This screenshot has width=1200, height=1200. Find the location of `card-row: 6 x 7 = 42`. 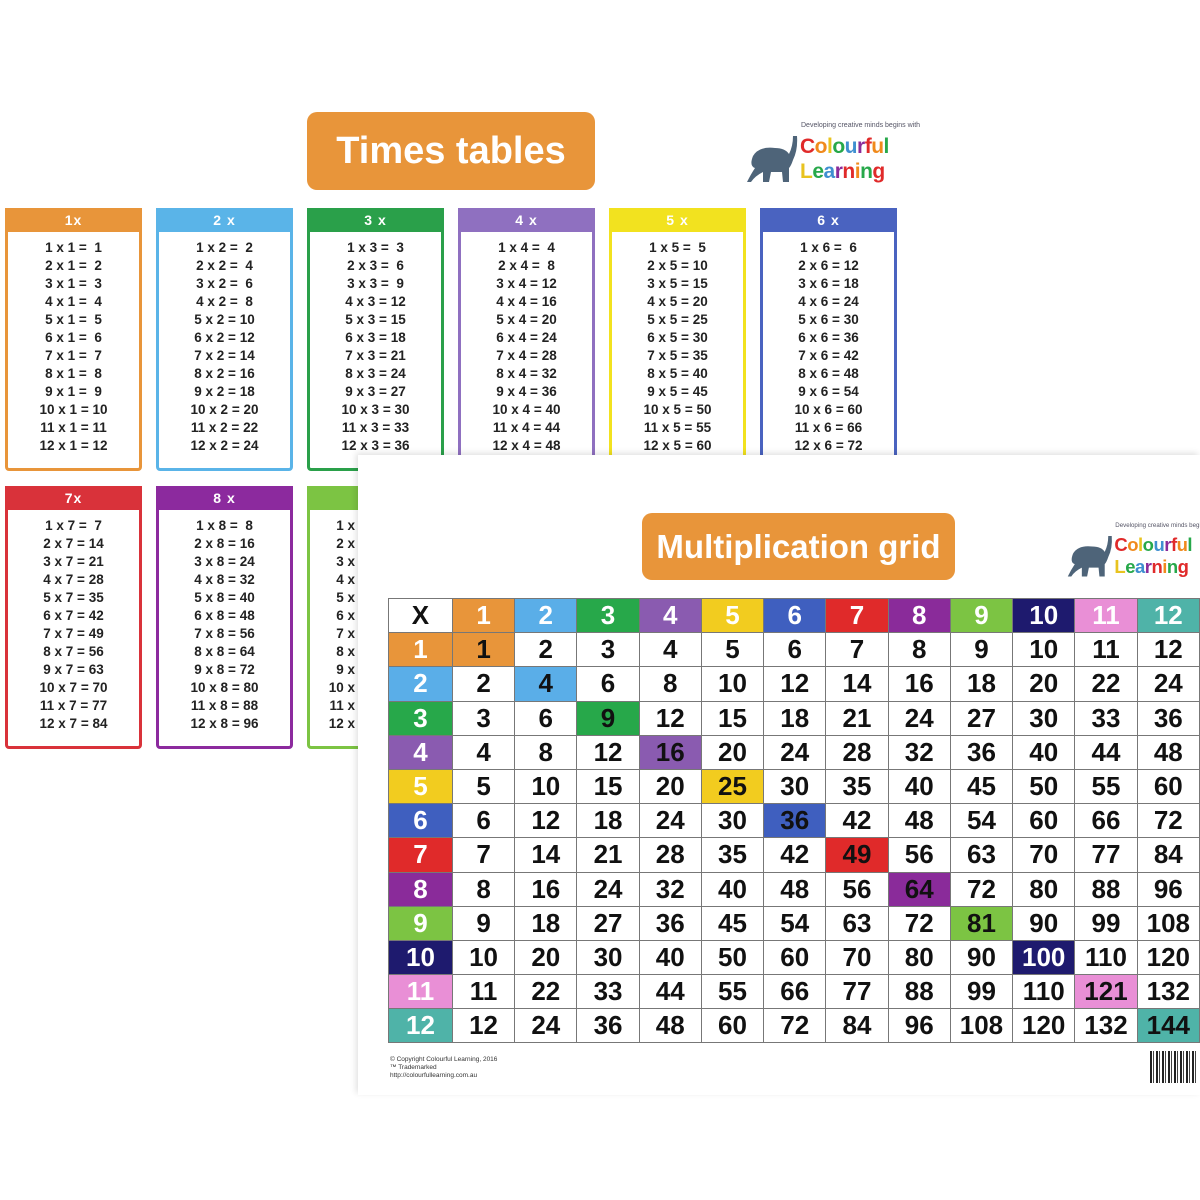

card-row: 6 x 7 = 42 is located at coordinates (73, 615).